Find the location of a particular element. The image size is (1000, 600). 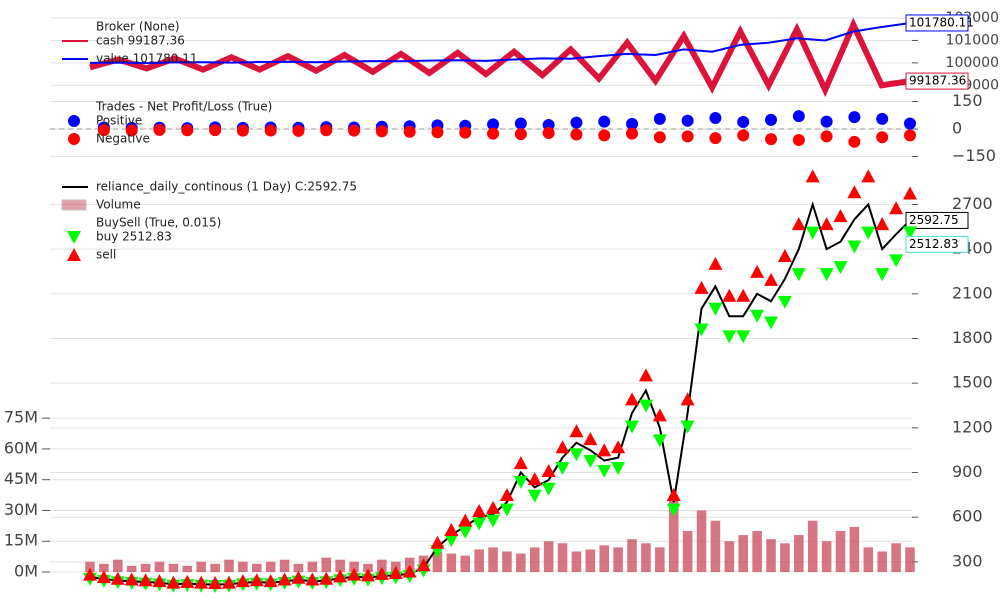

y2-tick-label: 75M is located at coordinates (21, 417).